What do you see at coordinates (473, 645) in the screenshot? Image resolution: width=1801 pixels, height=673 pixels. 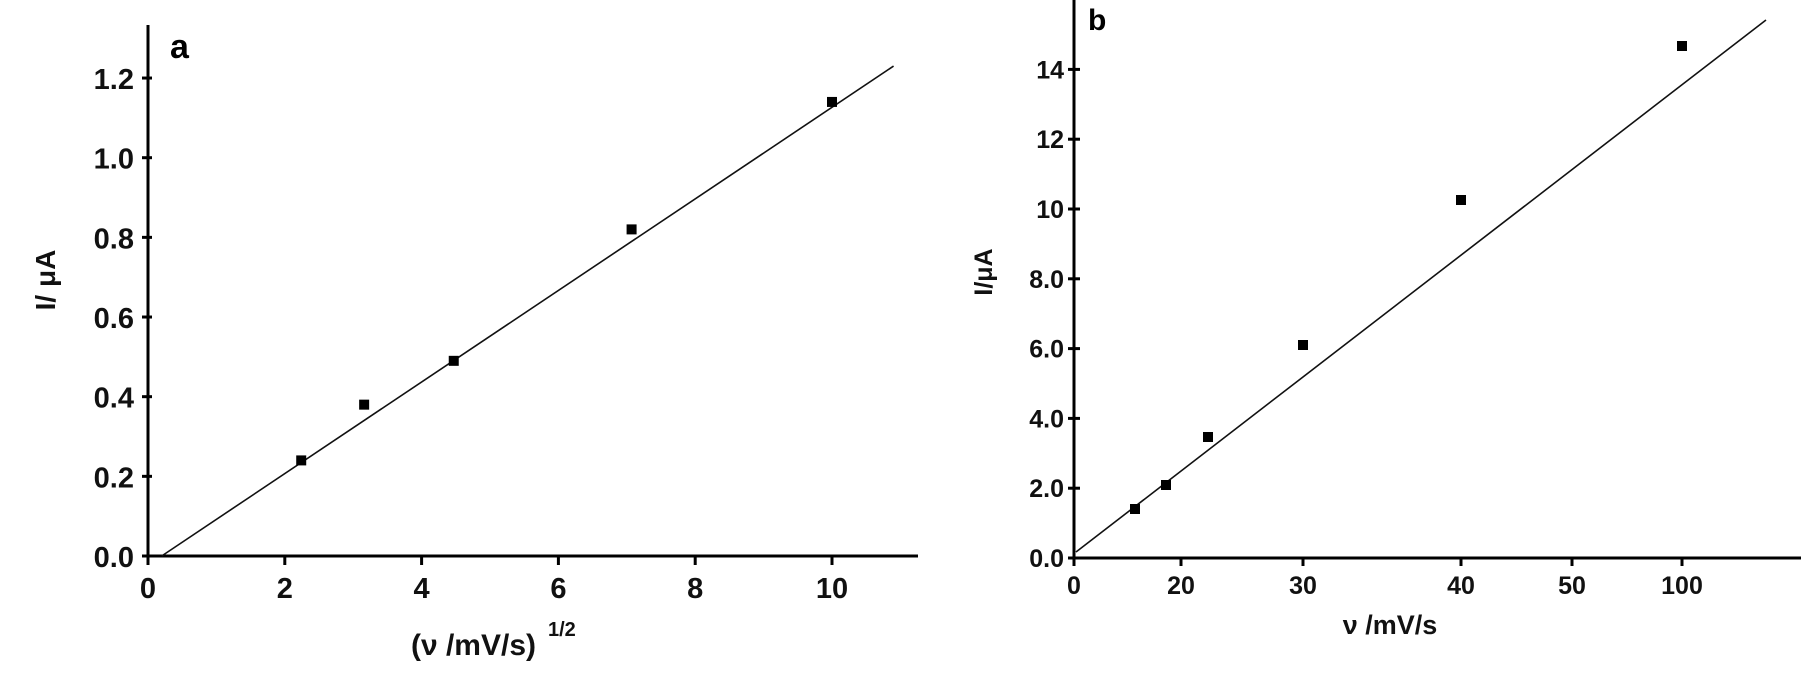 I see `panel-a-x-axis-title: (ν /mV/s)` at bounding box center [473, 645].